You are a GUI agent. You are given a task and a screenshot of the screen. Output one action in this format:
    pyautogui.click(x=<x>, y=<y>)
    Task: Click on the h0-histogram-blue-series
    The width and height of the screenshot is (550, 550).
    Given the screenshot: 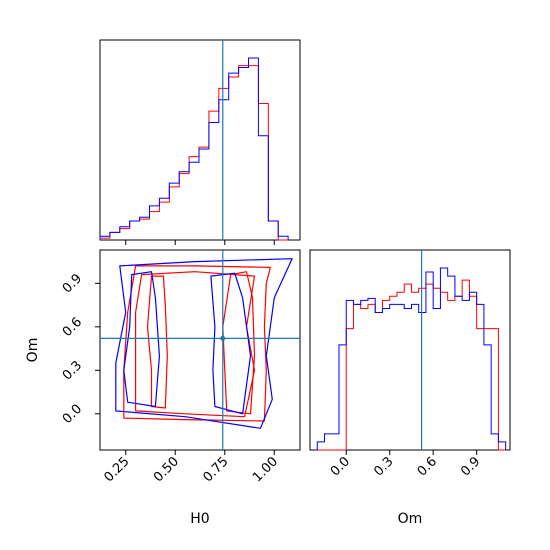 What is the action you would take?
    pyautogui.click(x=194, y=148)
    